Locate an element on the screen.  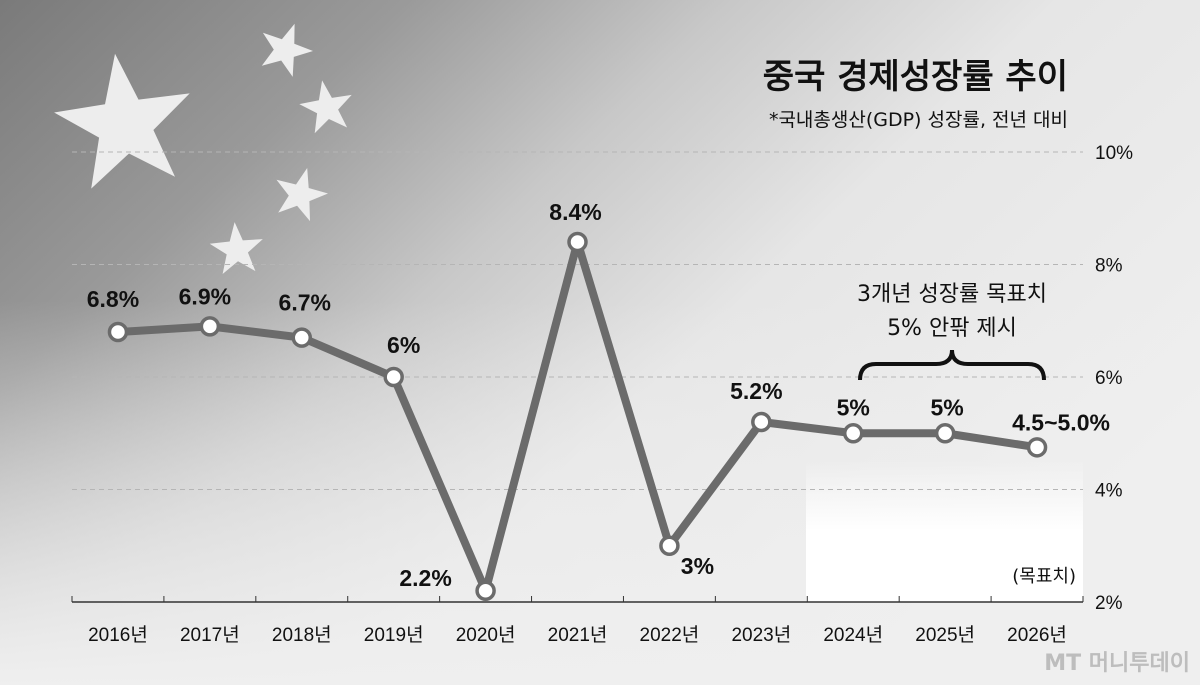
x-tick-label: 2024년 is located at coordinates (853, 635).